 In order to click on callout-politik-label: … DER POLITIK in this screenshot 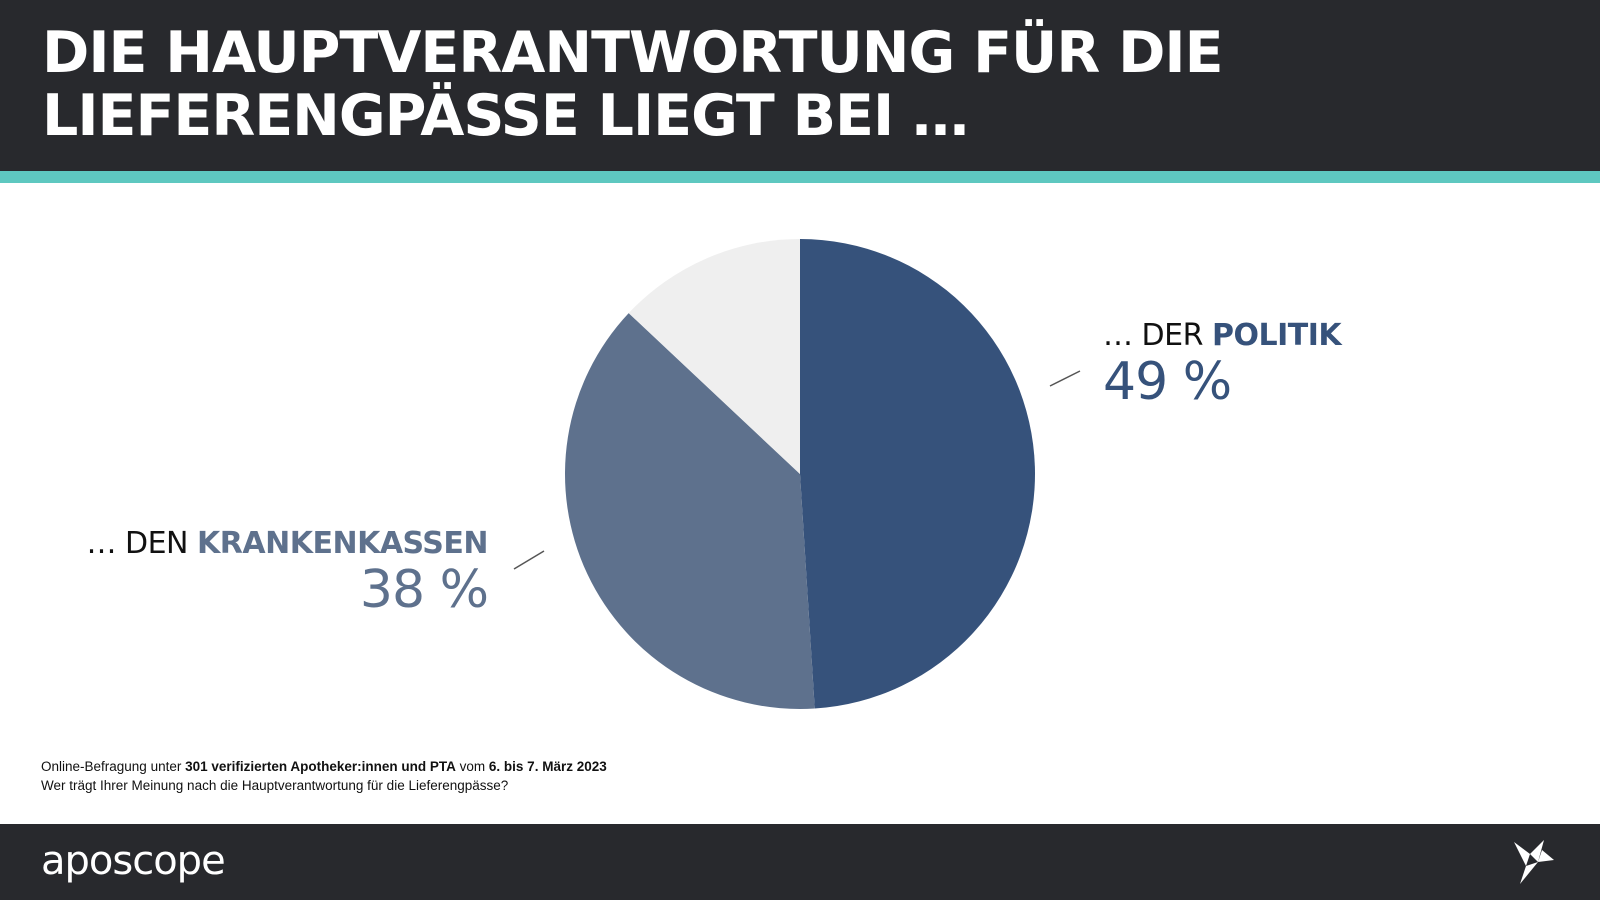, I will do `click(1222, 335)`.